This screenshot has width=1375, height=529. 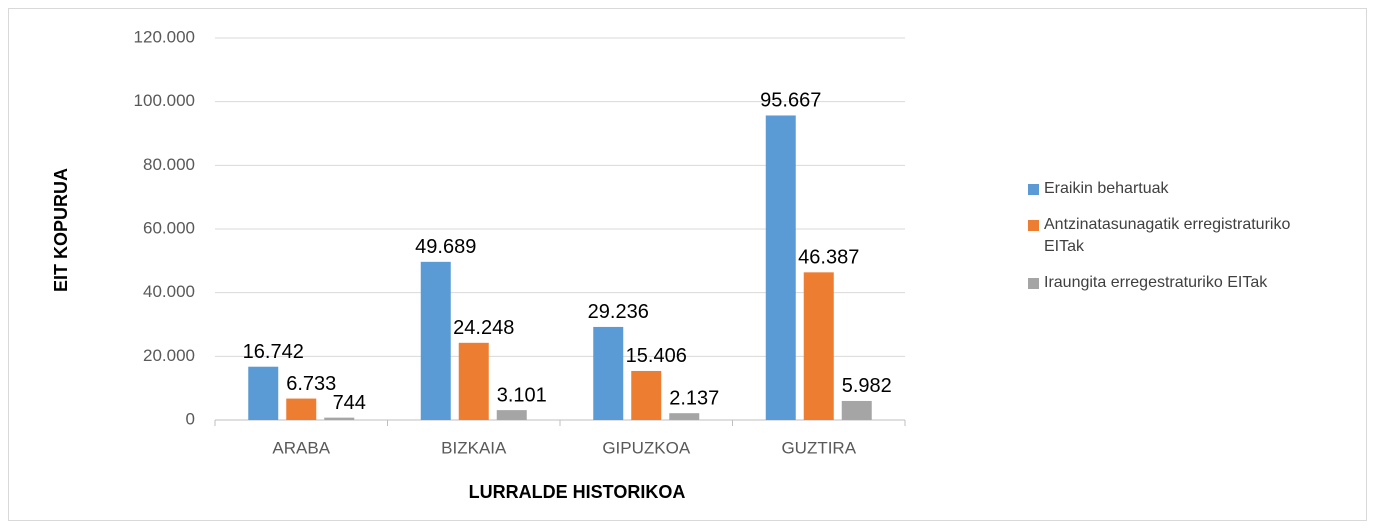 What do you see at coordinates (349, 403) in the screenshot?
I see `value-label: 744` at bounding box center [349, 403].